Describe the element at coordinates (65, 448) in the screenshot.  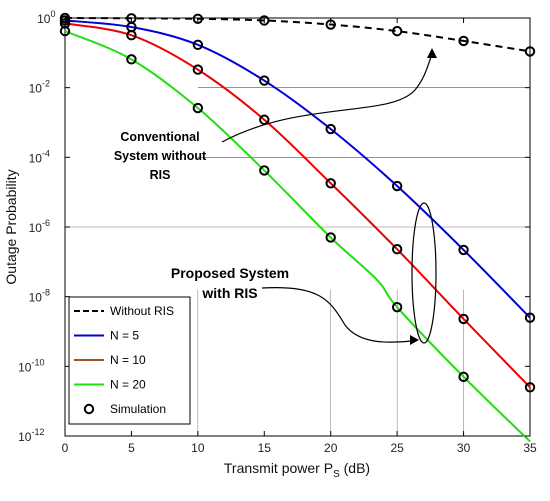
I see `x-tick-label: 0` at that location.